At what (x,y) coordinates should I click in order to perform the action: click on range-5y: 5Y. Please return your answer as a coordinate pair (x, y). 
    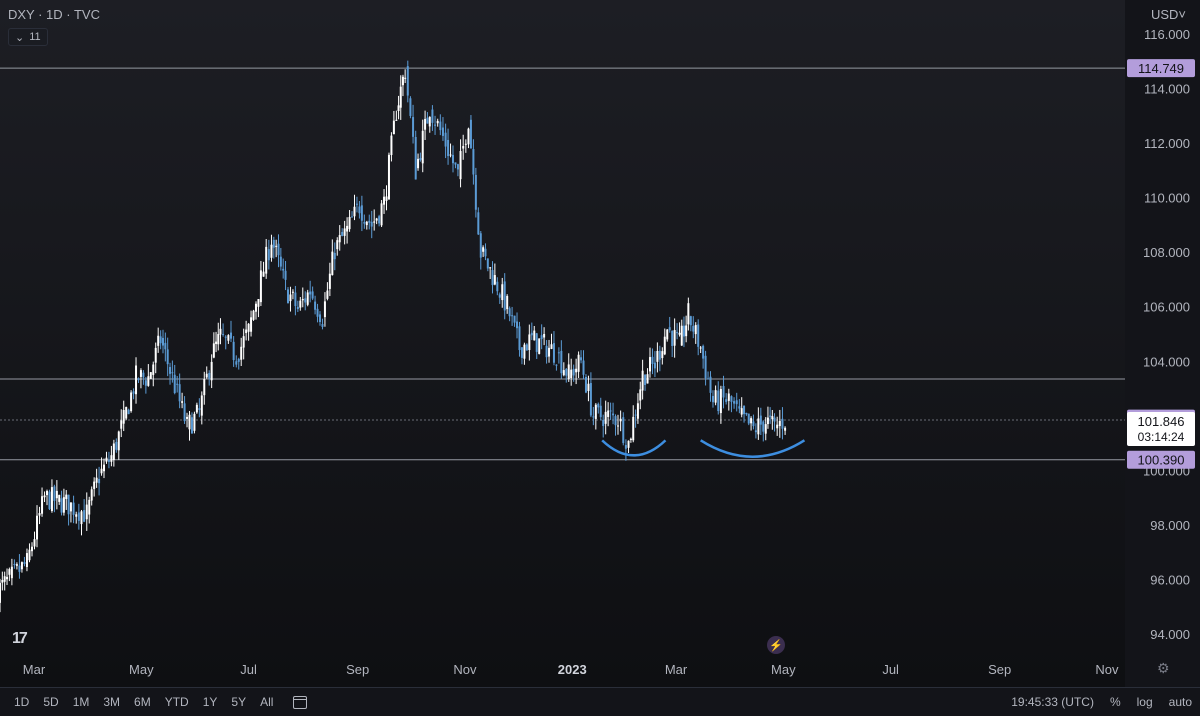
    Looking at the image, I should click on (239, 702).